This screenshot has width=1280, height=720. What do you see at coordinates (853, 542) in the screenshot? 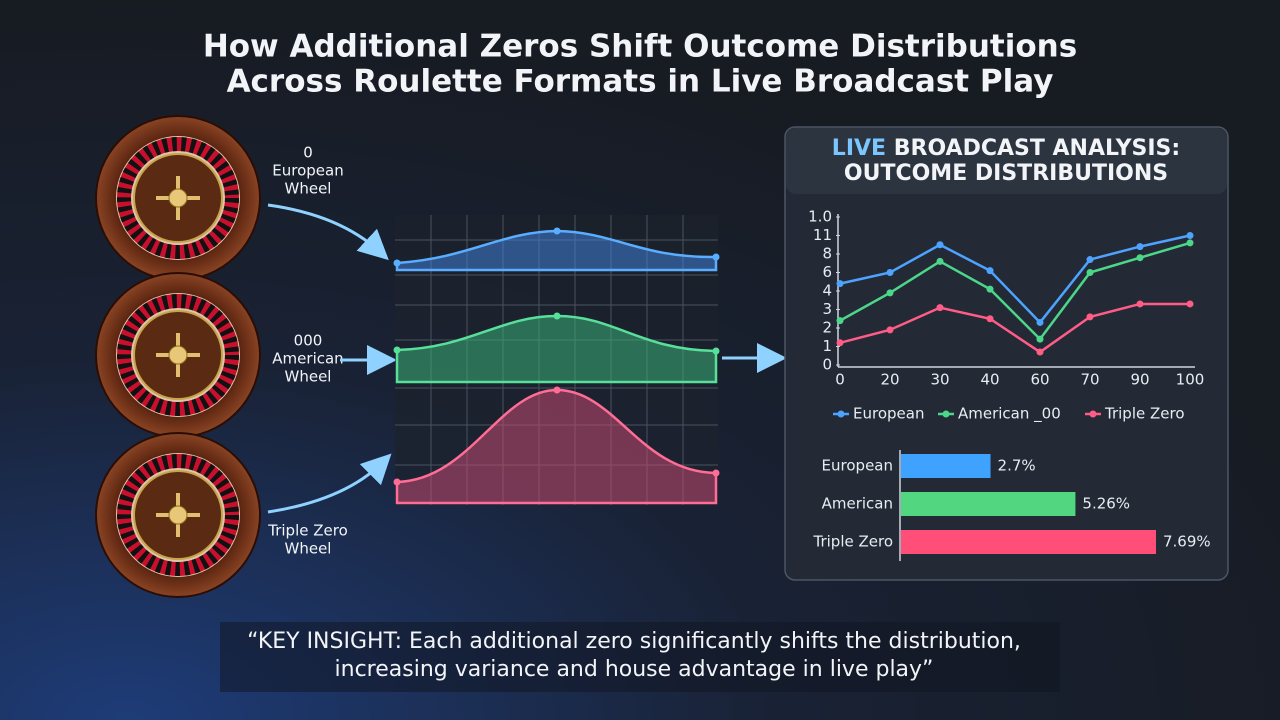
I see `bar-label: Triple Zero` at bounding box center [853, 542].